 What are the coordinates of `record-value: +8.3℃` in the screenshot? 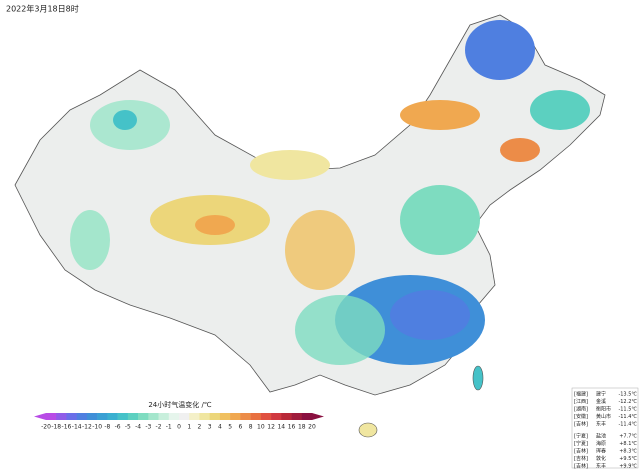 It's located at (628, 452).